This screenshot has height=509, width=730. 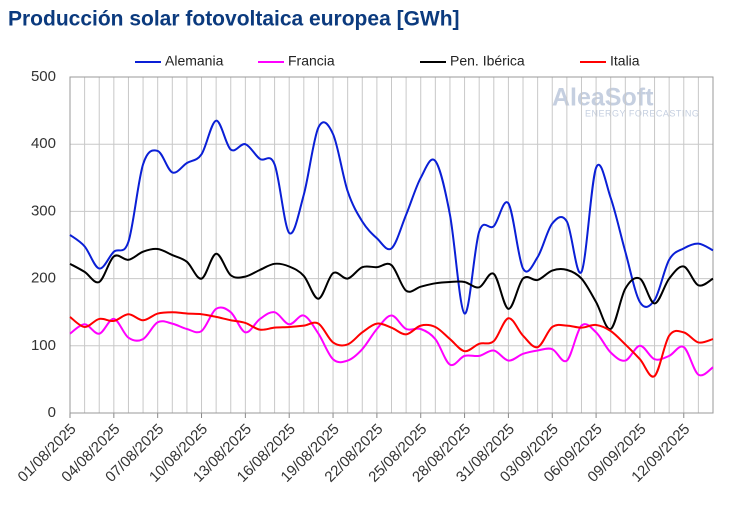 What do you see at coordinates (642, 113) in the screenshot?
I see `watermark-tagline: ENERGY FORECASTING` at bounding box center [642, 113].